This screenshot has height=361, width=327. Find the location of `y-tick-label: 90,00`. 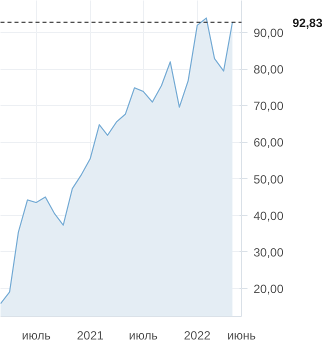

y-tick-label: 90,00 is located at coordinates (269, 33).